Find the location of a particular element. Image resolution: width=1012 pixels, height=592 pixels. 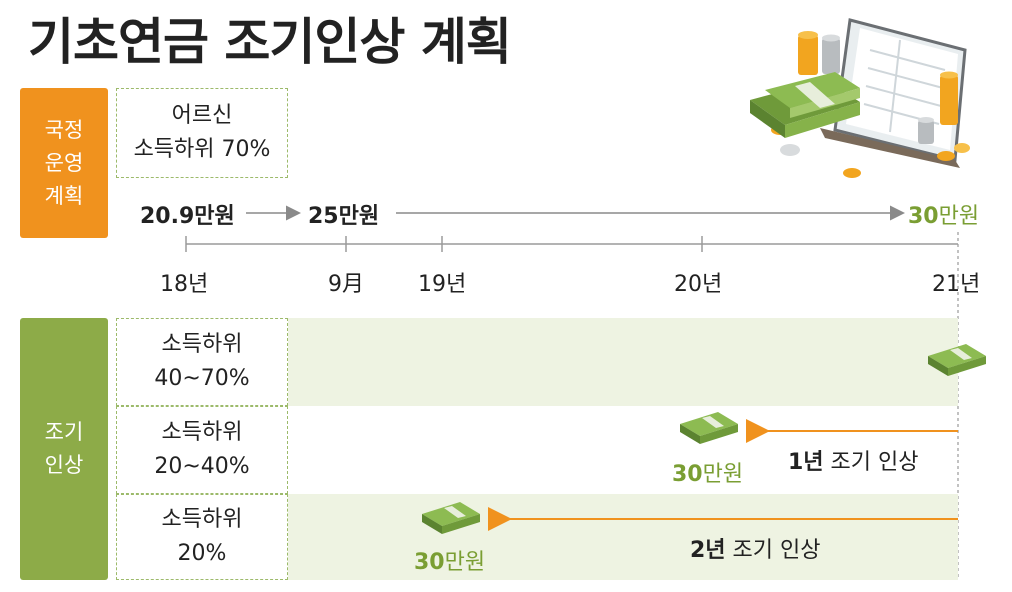

income-group-line: 20~40% is located at coordinates (202, 466).